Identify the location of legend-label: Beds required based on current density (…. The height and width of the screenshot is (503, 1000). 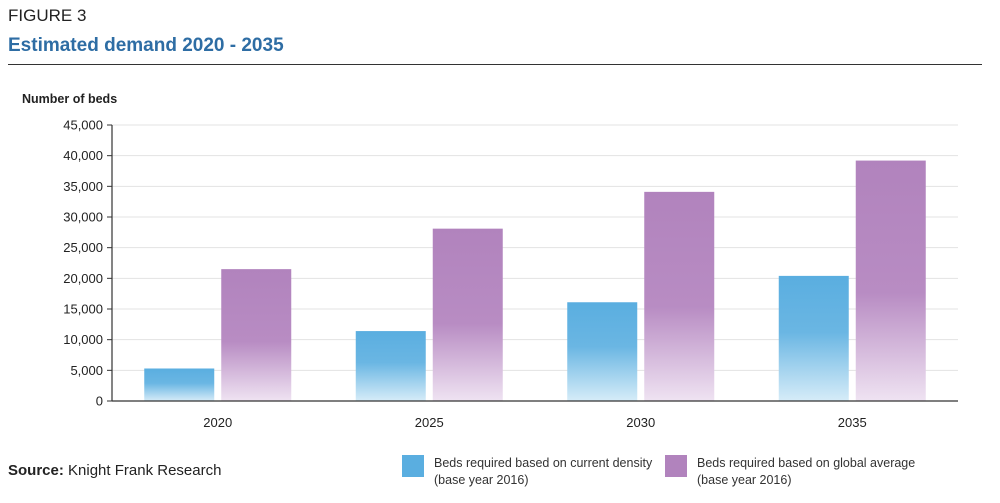
(543, 471).